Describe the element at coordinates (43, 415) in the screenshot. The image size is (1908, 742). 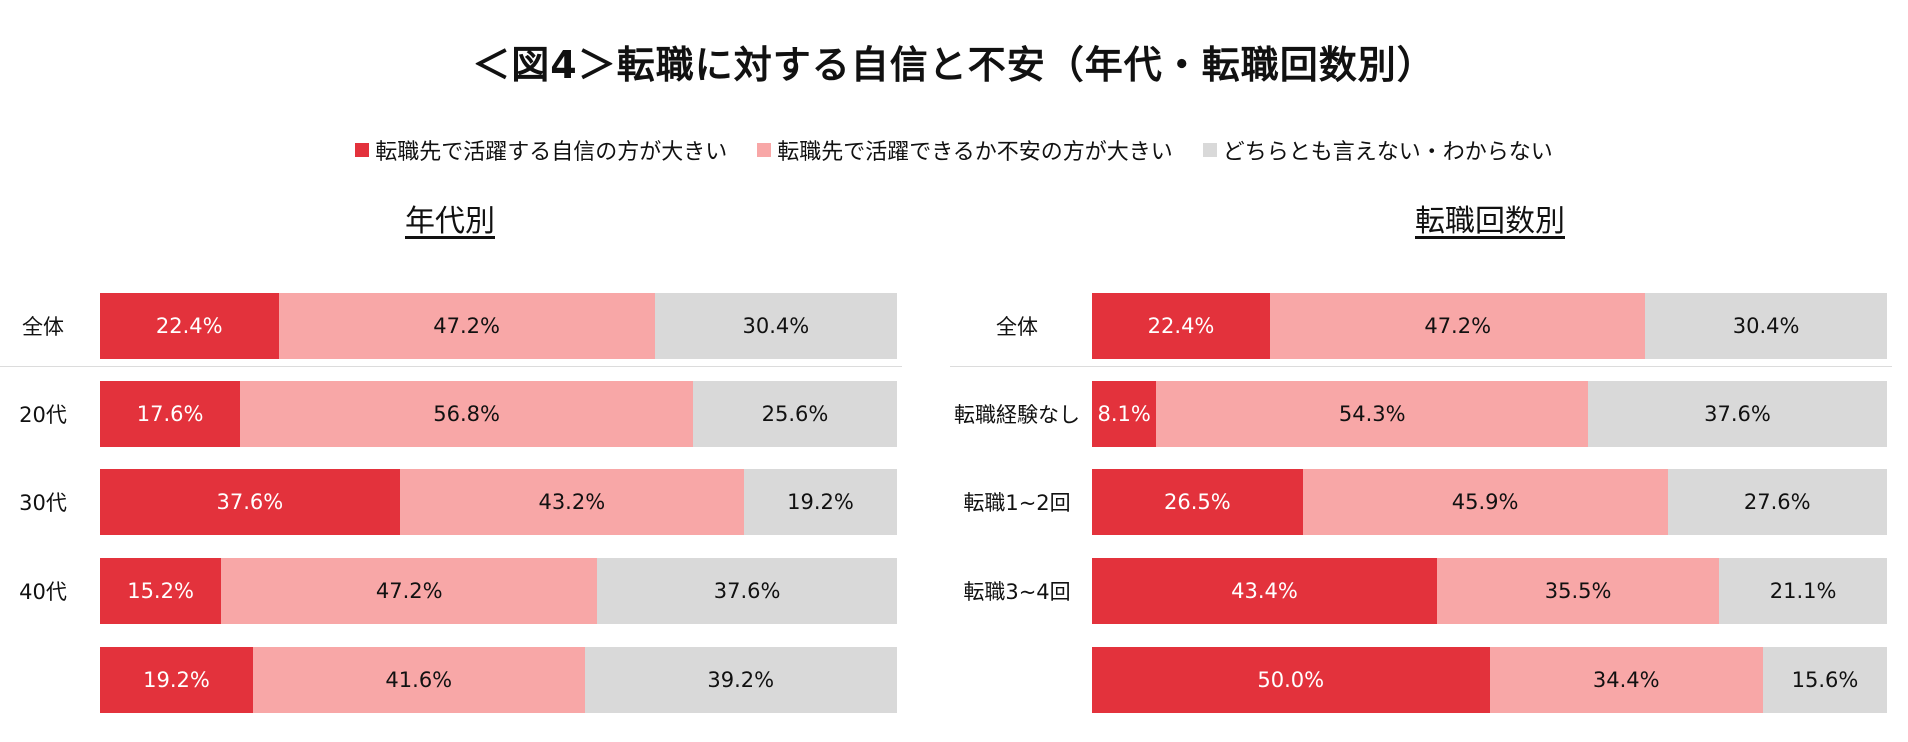
I see `age-row-label-1: 20代` at that location.